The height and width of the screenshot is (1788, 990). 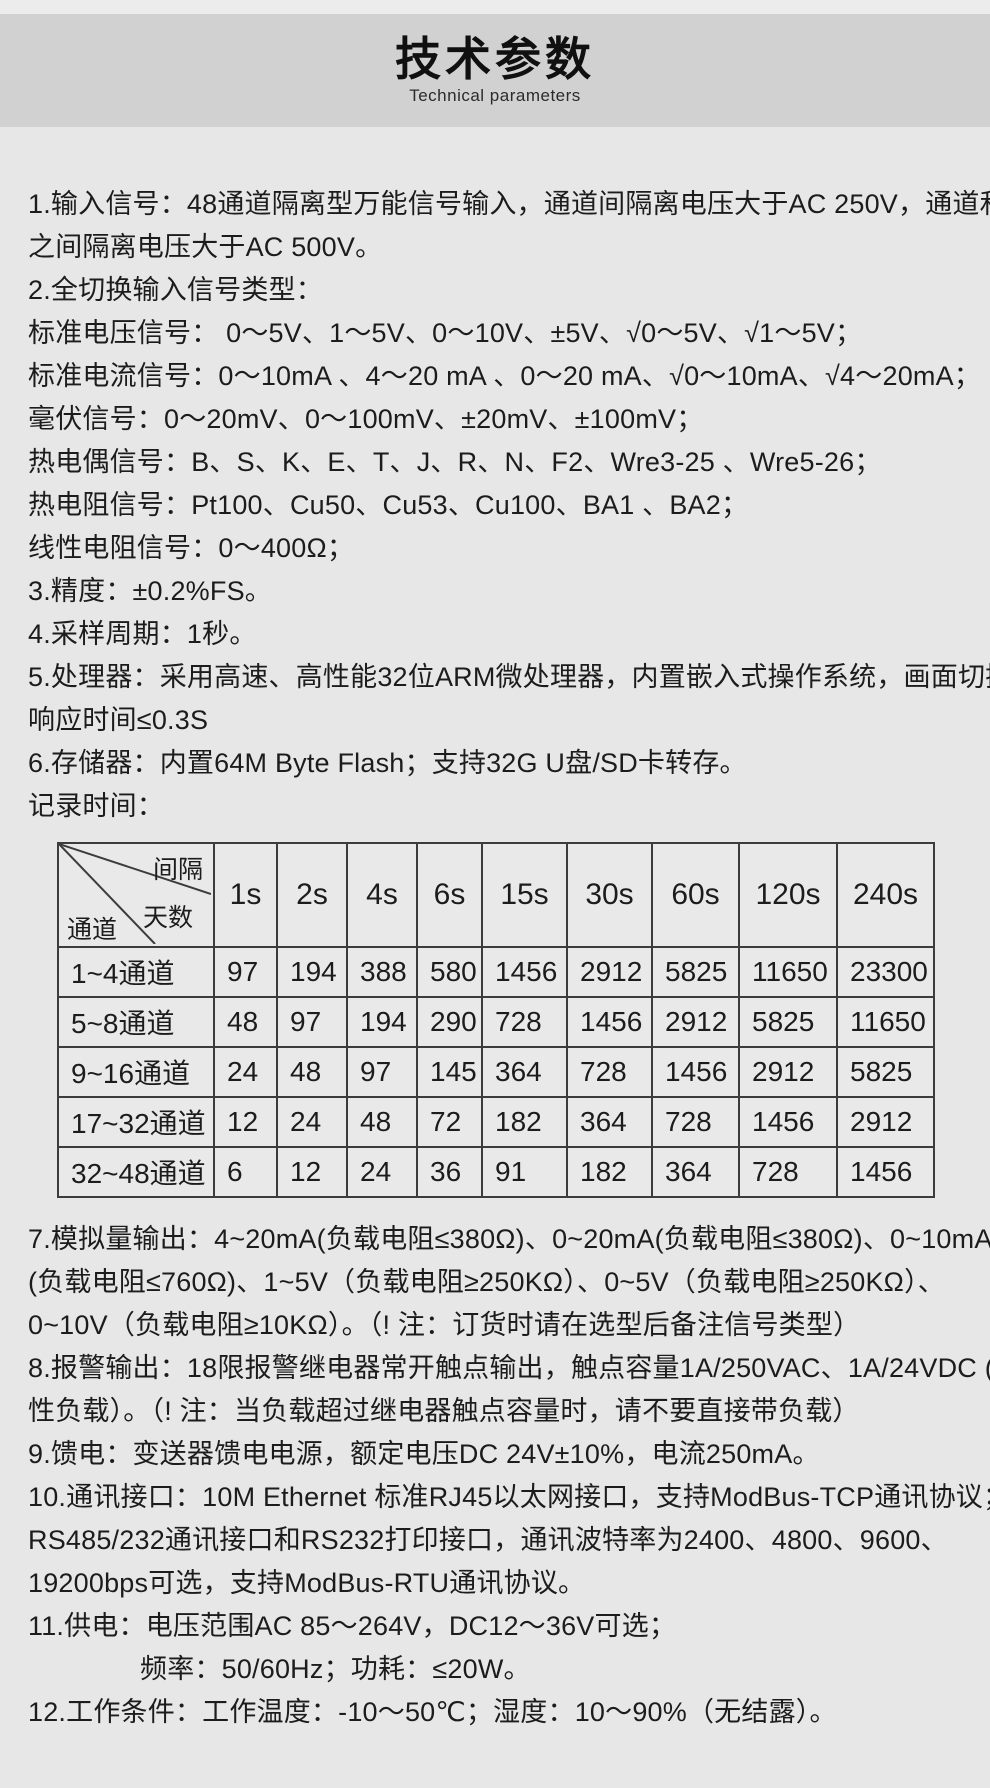 I want to click on record-days-cell: 72, so click(x=449, y=1122).